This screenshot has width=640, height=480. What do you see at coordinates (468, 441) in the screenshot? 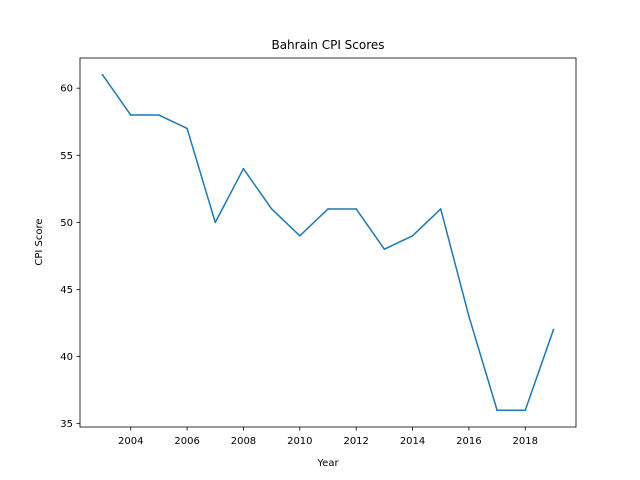
I see `x-tick-label-2016: 2016` at bounding box center [468, 441].